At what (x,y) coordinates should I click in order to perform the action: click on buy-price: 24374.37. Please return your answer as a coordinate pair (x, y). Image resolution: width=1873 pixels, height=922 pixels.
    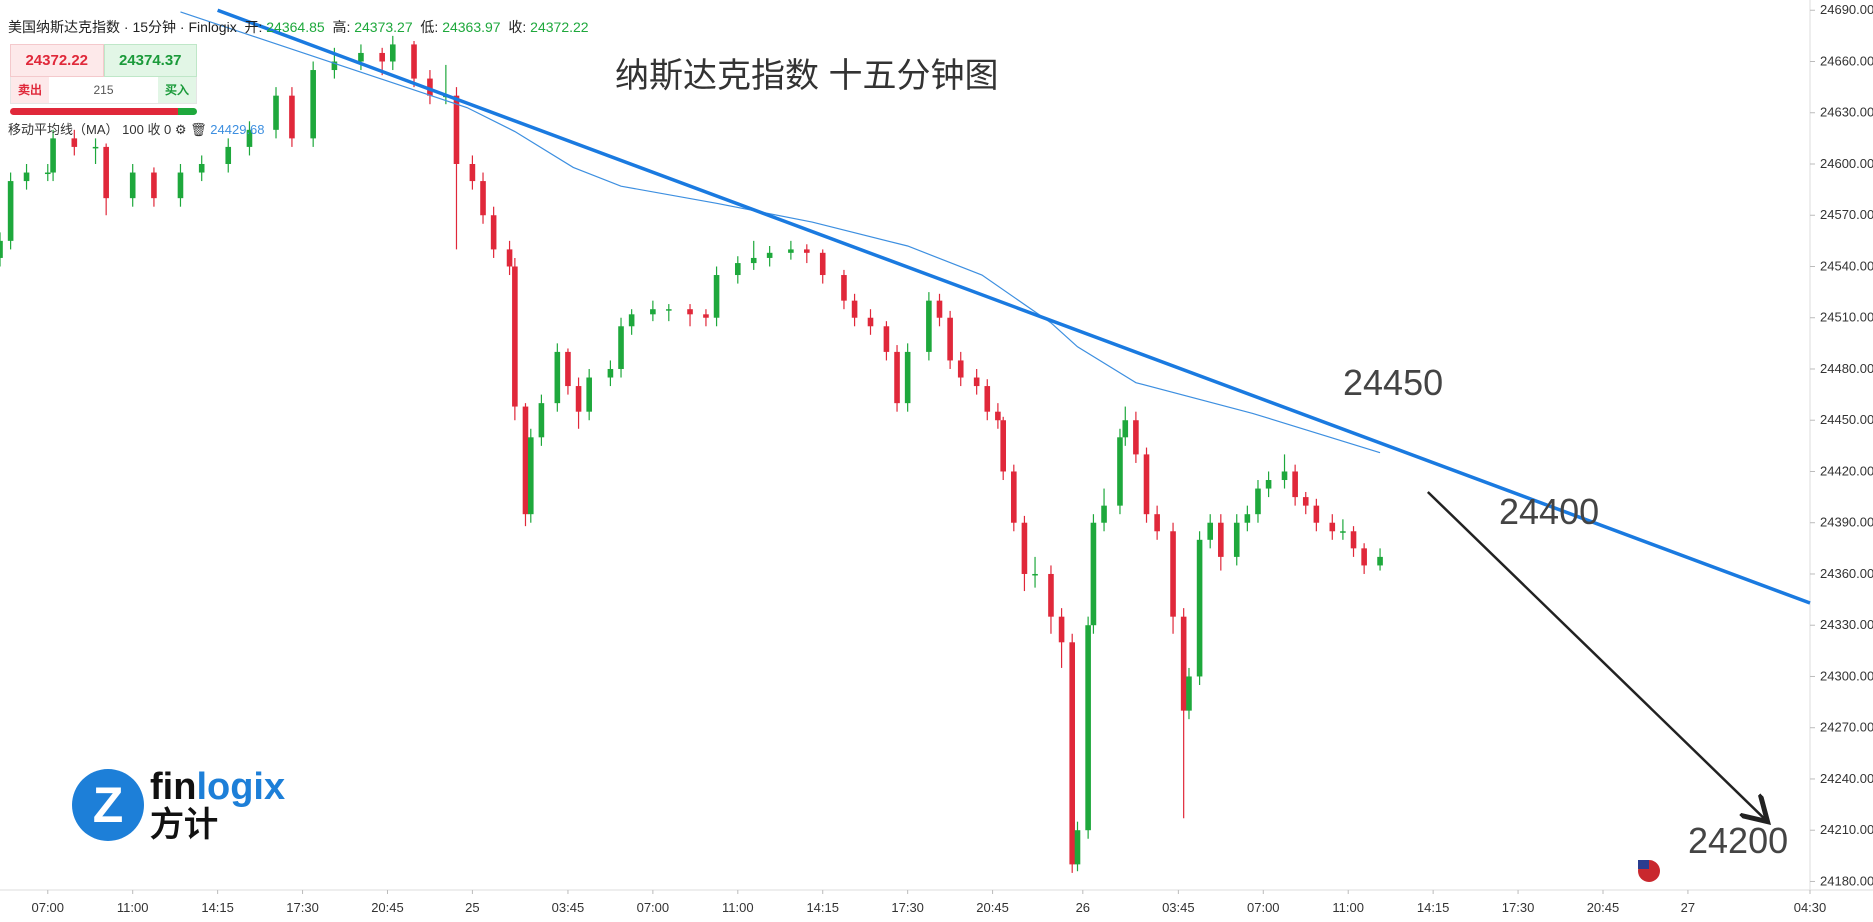
    Looking at the image, I should click on (150, 60).